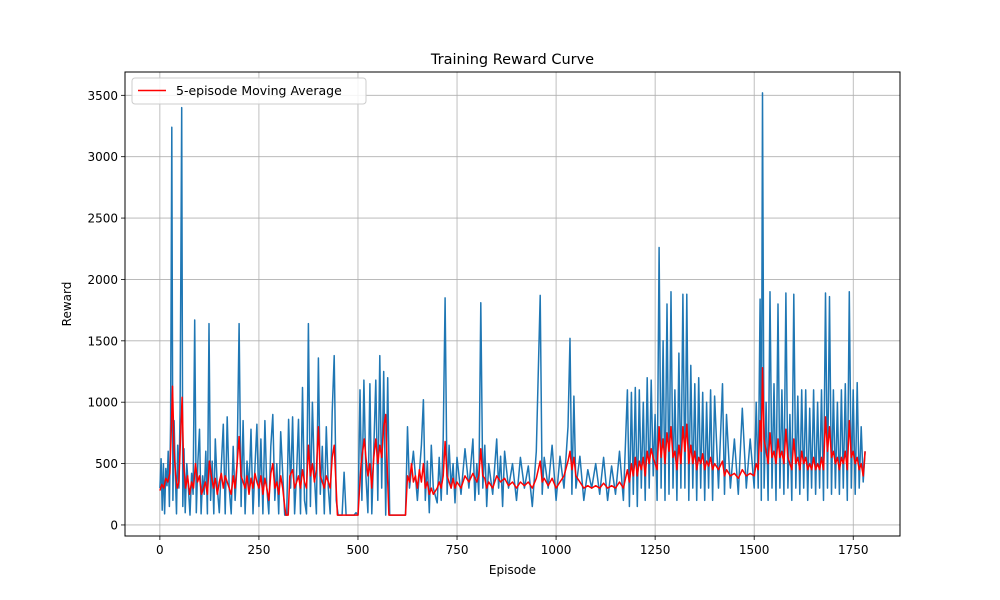 This screenshot has height=600, width=1000. I want to click on x-tick-label: 0, so click(160, 550).